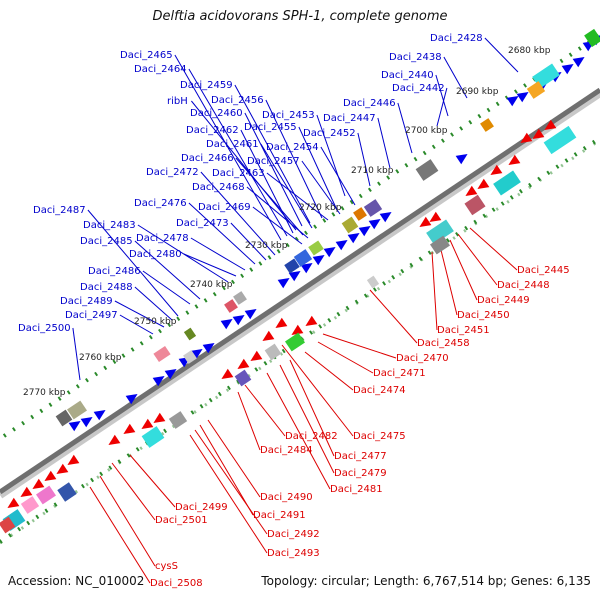 The height and width of the screenshot is (600, 600). Describe the element at coordinates (360, 456) in the screenshot. I see `reverse-gene-label: Daci_2477` at that location.